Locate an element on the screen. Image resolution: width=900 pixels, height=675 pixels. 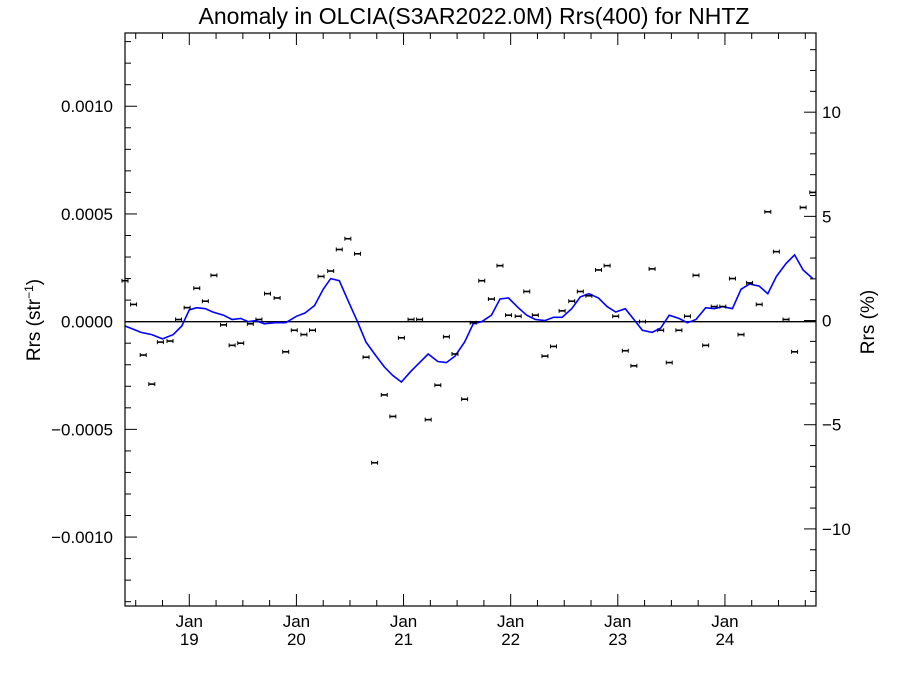
right-tick-label-0: 10 is located at coordinates (831, 112).